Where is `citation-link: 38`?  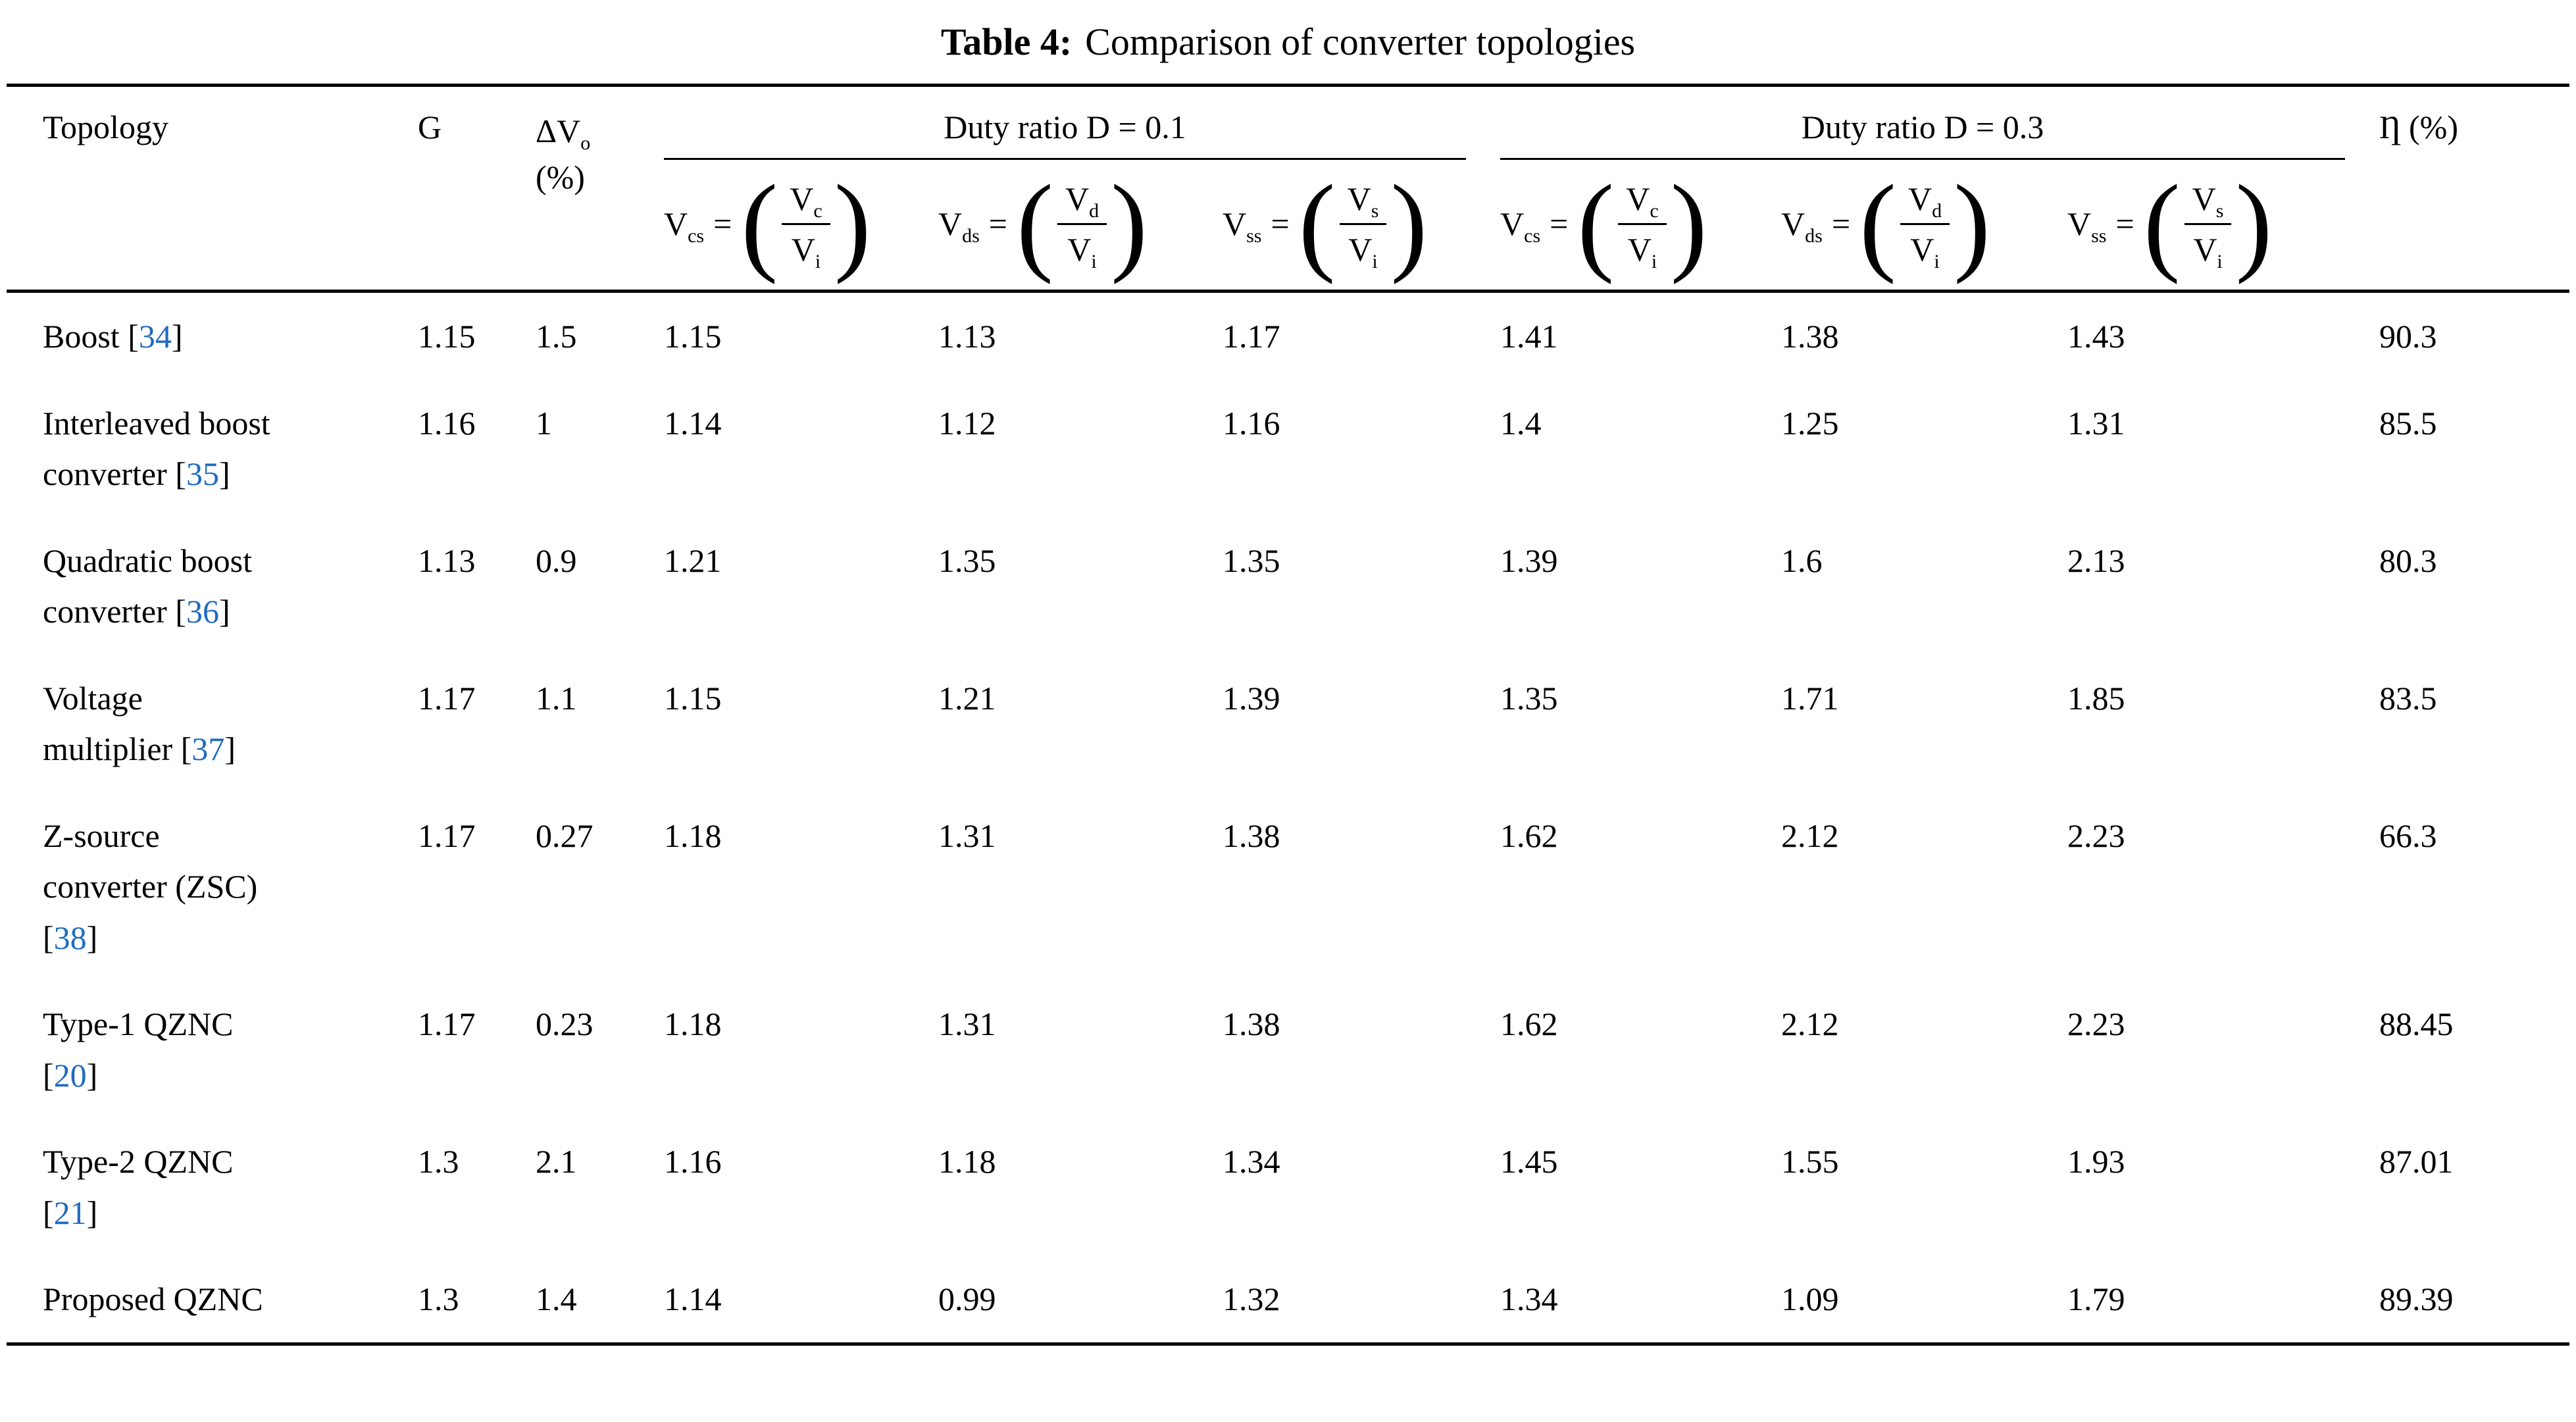
citation-link: 38 is located at coordinates (70, 937).